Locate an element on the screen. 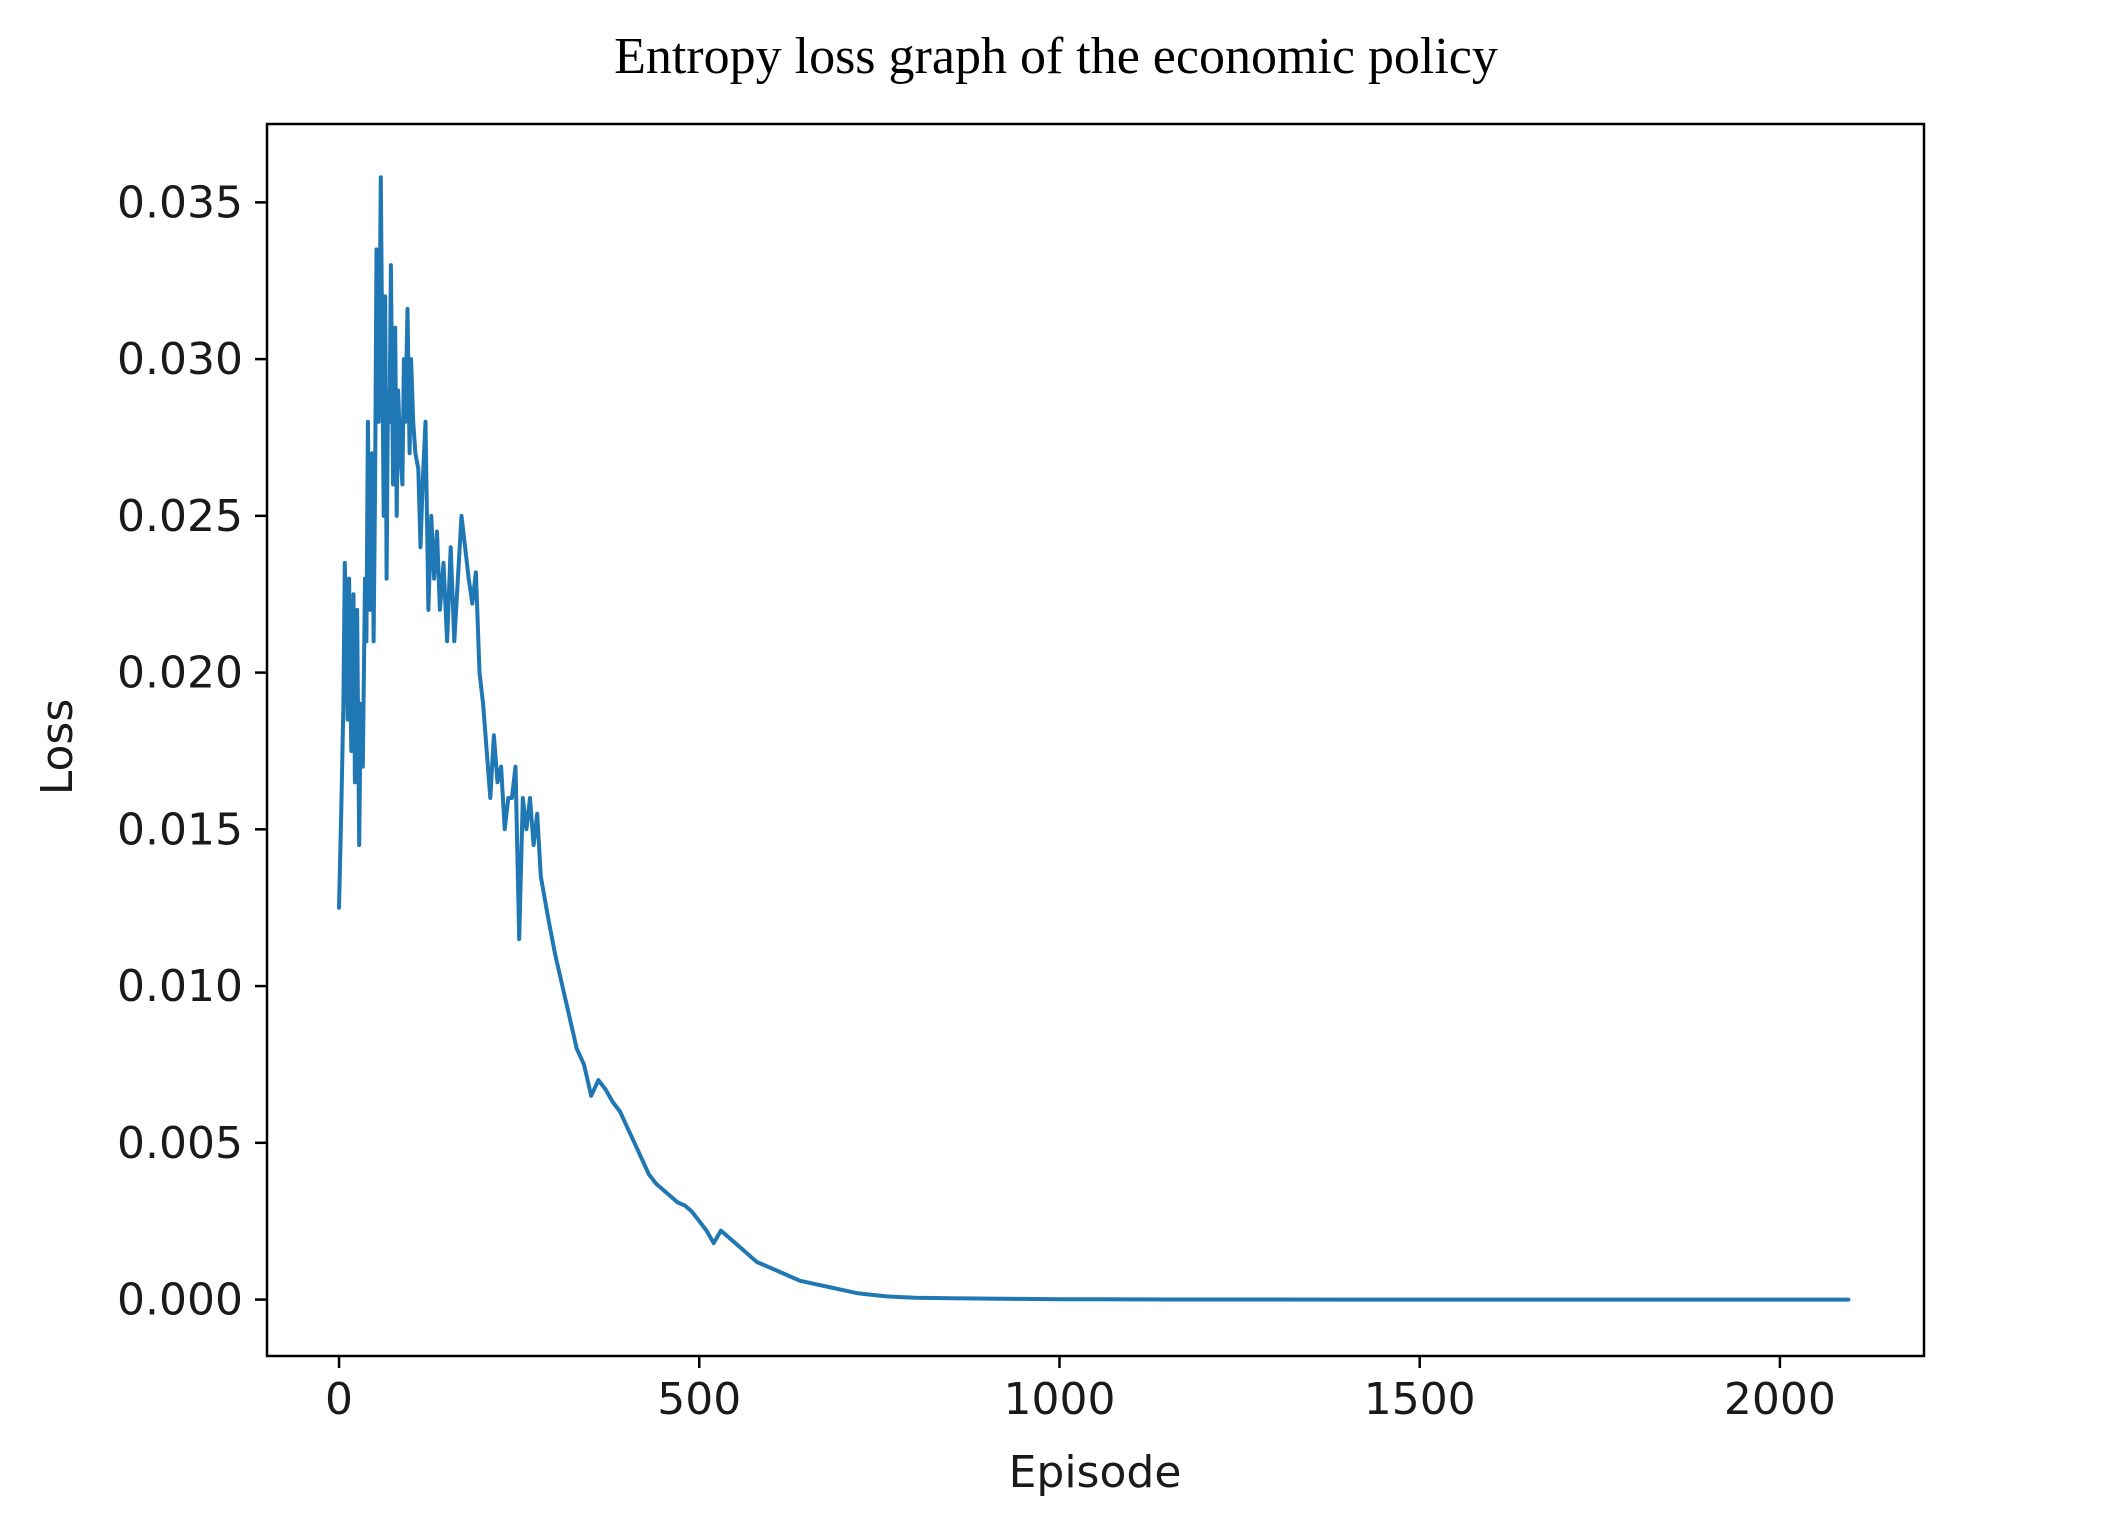 The image size is (2113, 1514). y-tick-label: 0.015 is located at coordinates (180, 829).